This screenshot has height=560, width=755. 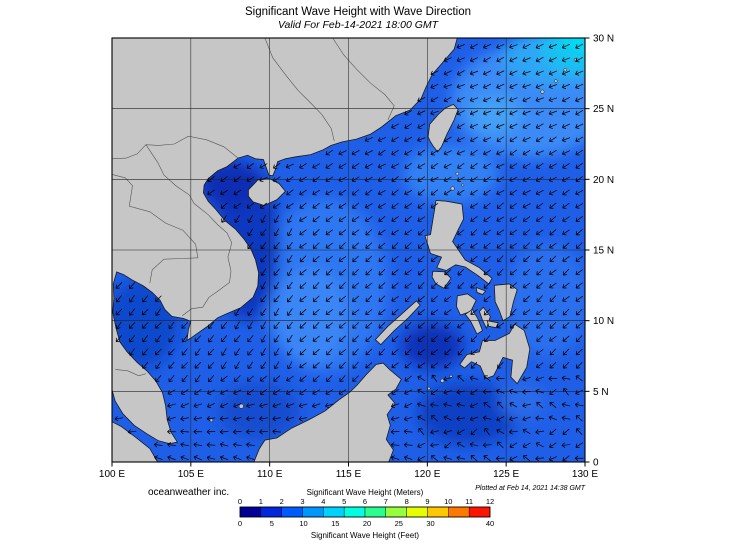 What do you see at coordinates (188, 492) in the screenshot?
I see `credit-text: oceanweather inc.` at bounding box center [188, 492].